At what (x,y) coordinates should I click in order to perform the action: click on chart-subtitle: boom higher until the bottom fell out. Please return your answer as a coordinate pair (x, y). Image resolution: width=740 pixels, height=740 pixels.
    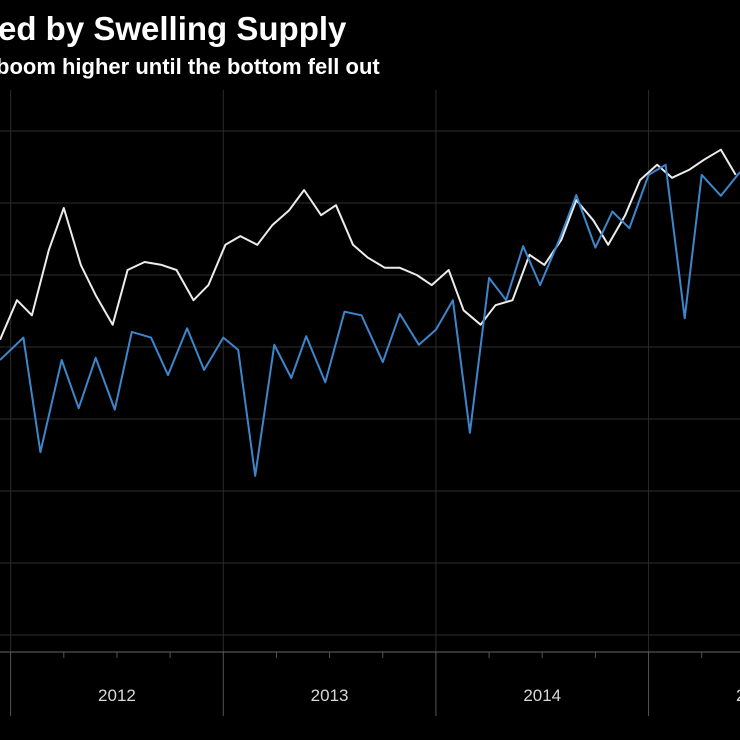
    Looking at the image, I should click on (190, 66).